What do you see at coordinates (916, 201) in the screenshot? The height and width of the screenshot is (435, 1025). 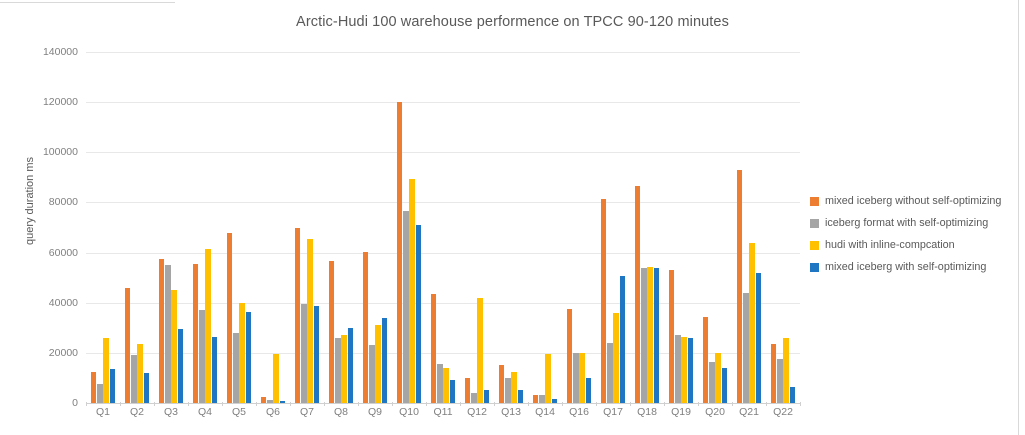 I see `legend-item: mixed iceberg without self-optimizing` at bounding box center [916, 201].